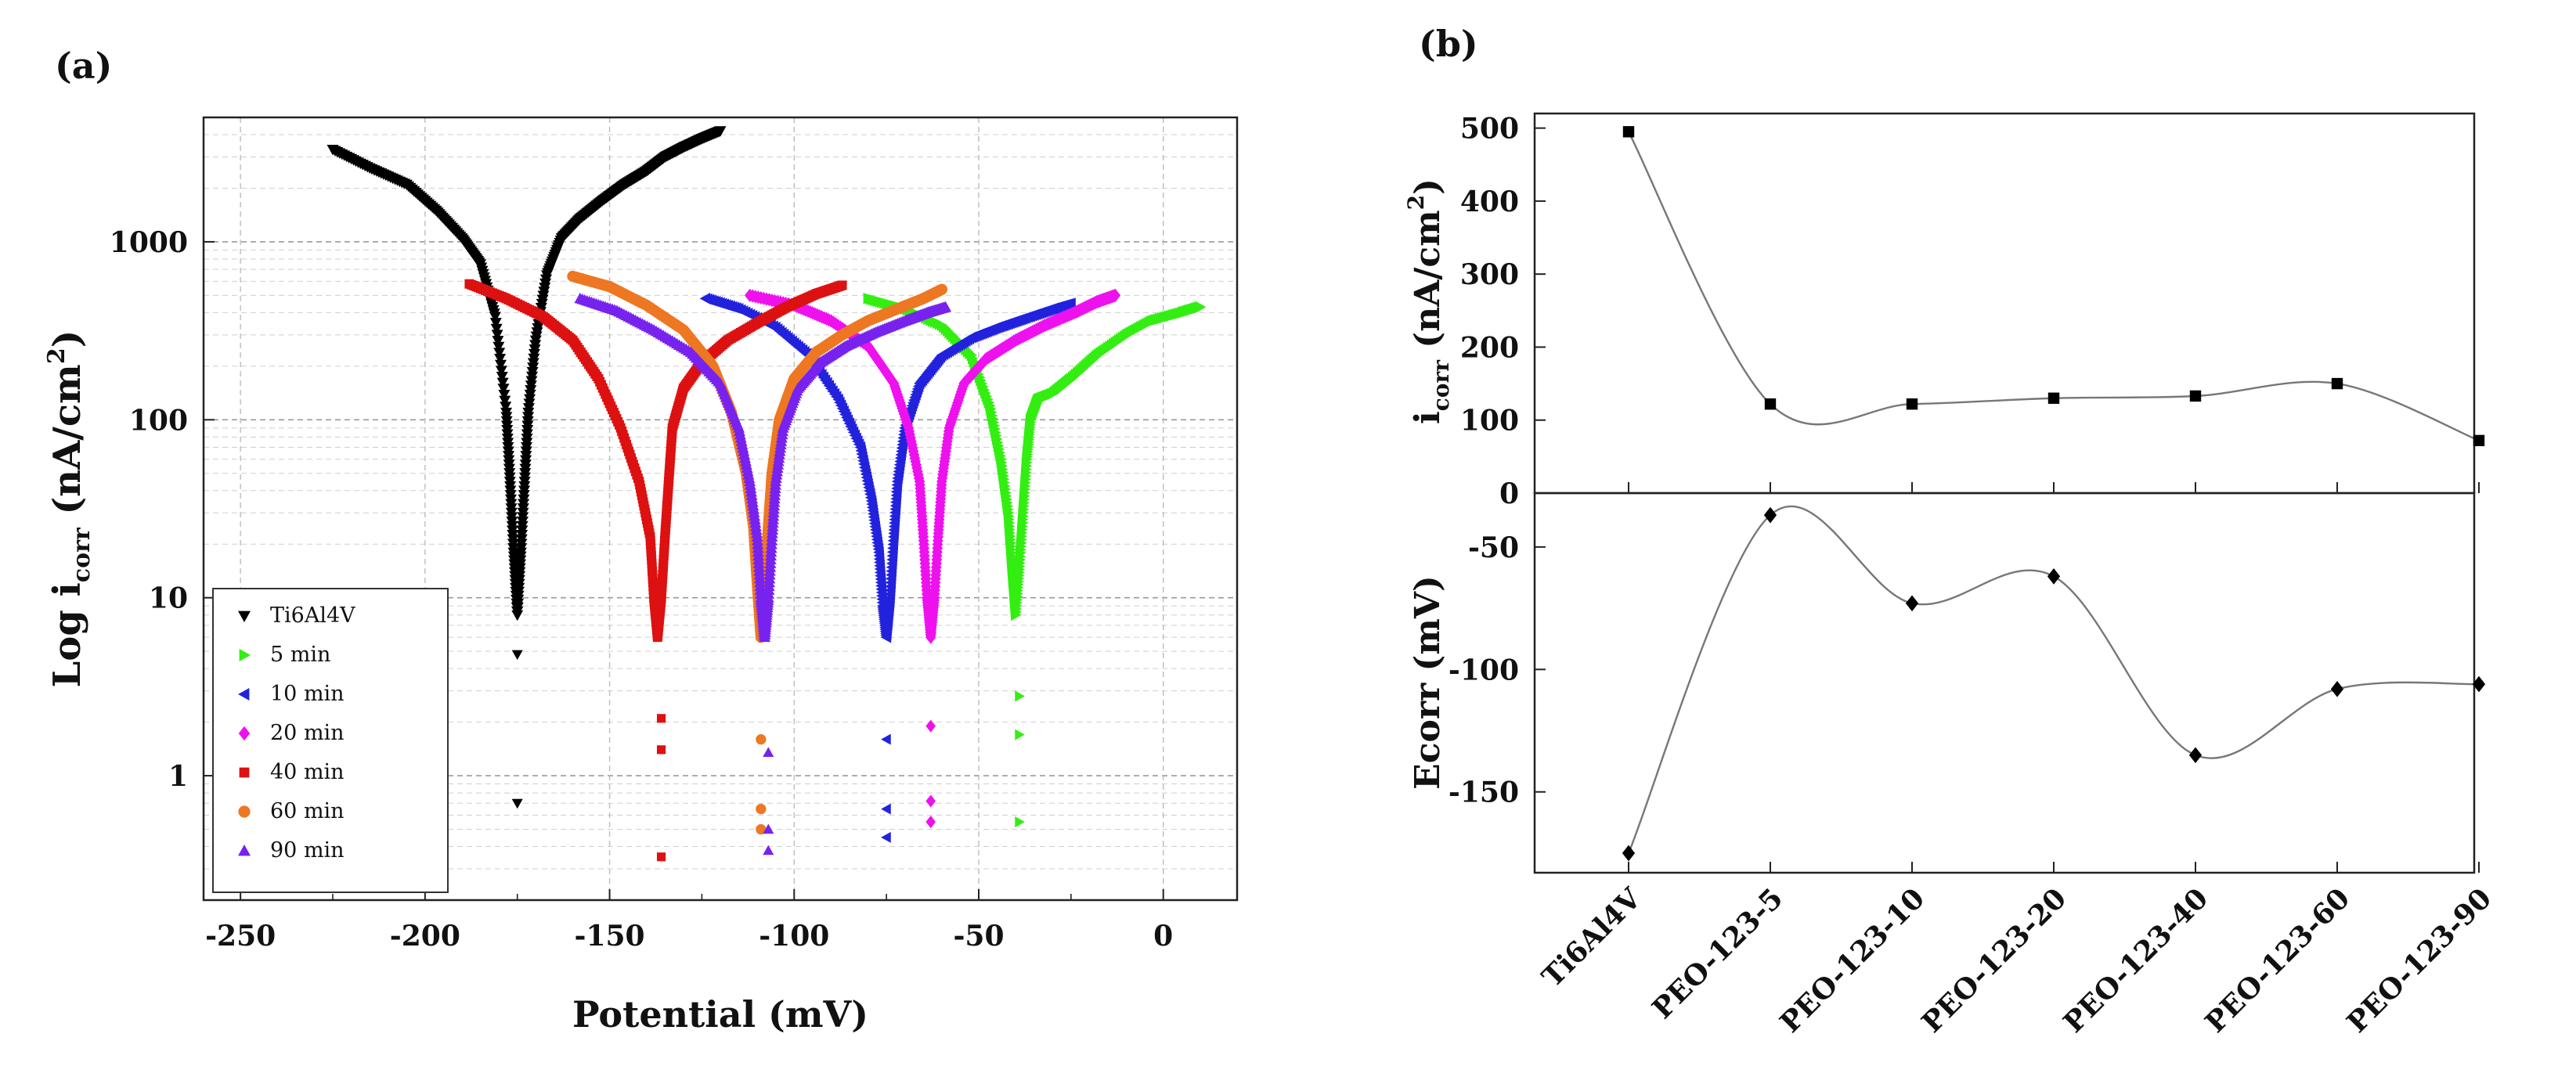 The image size is (2576, 1077). What do you see at coordinates (67, 339) in the screenshot?
I see `chart-a-ylabel-close: )` at bounding box center [67, 339].